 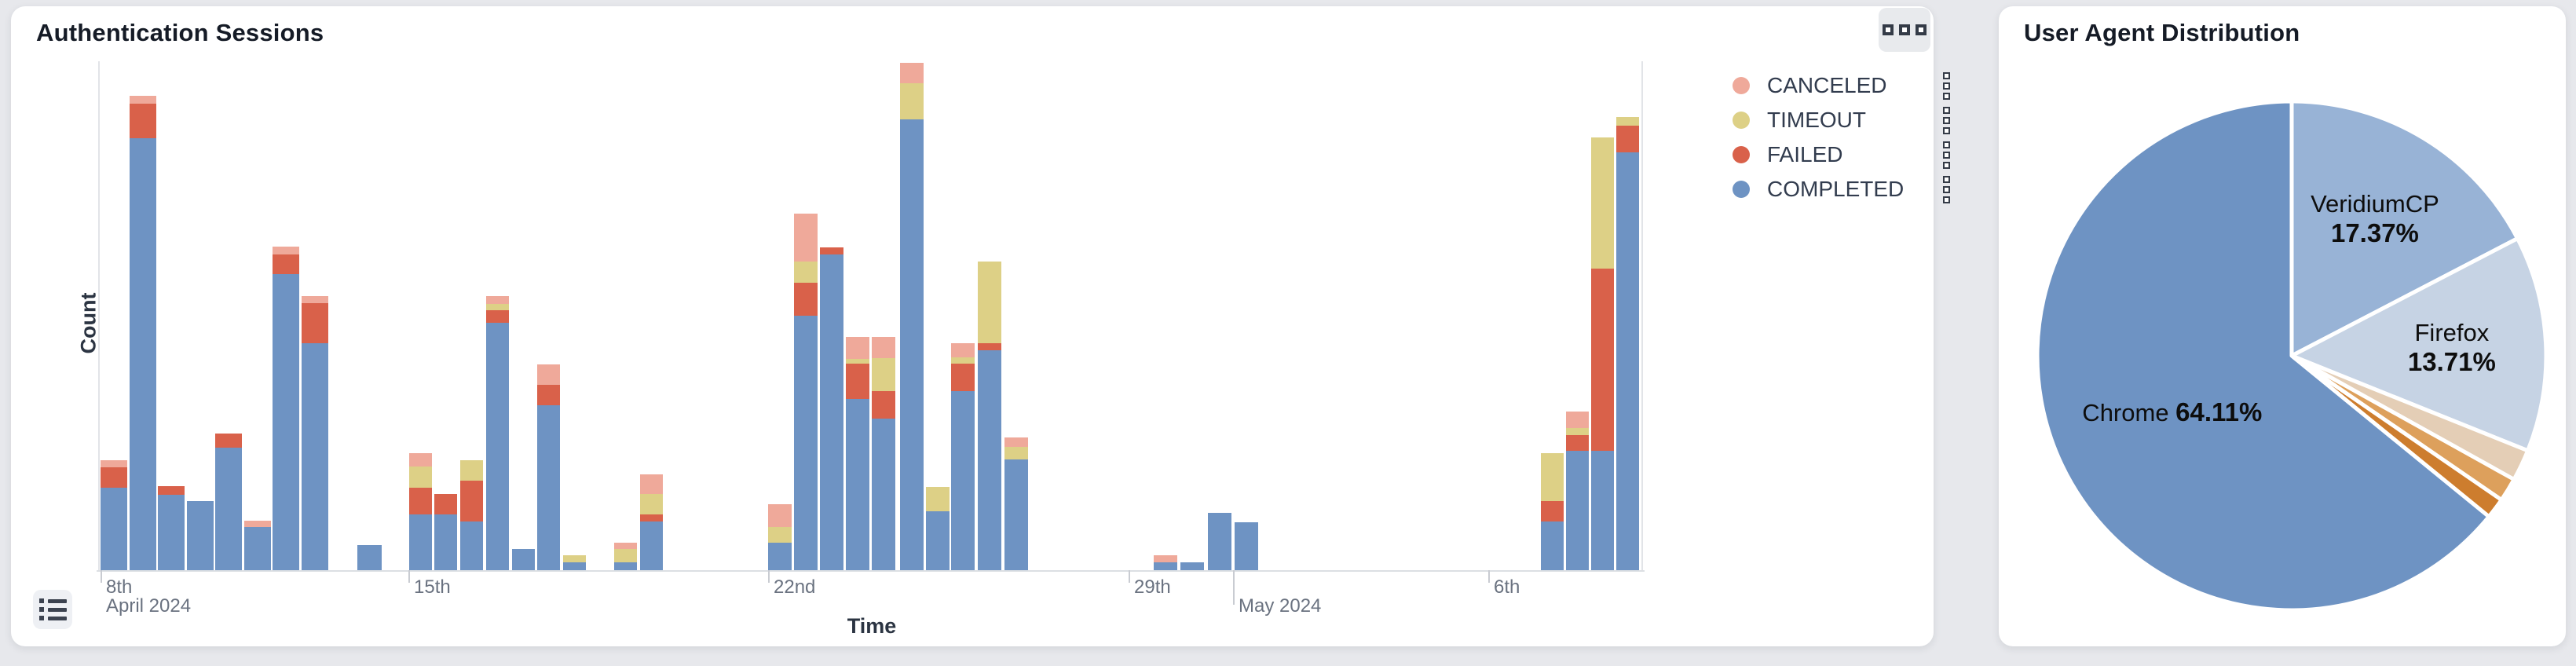 I want to click on user-agent-title: User Agent Distribution, so click(x=2162, y=32).